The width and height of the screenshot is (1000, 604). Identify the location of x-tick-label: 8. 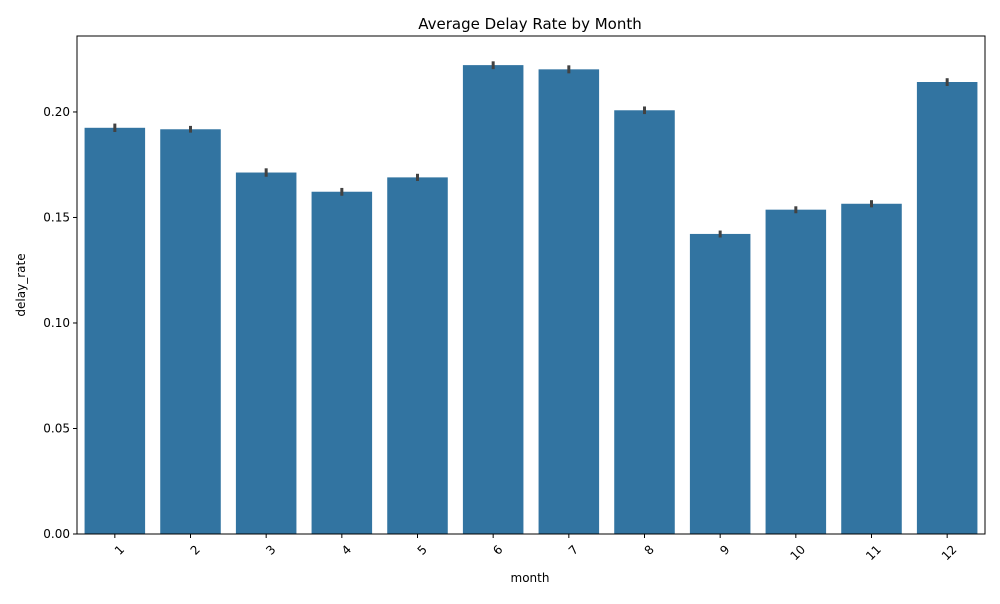
(649, 549).